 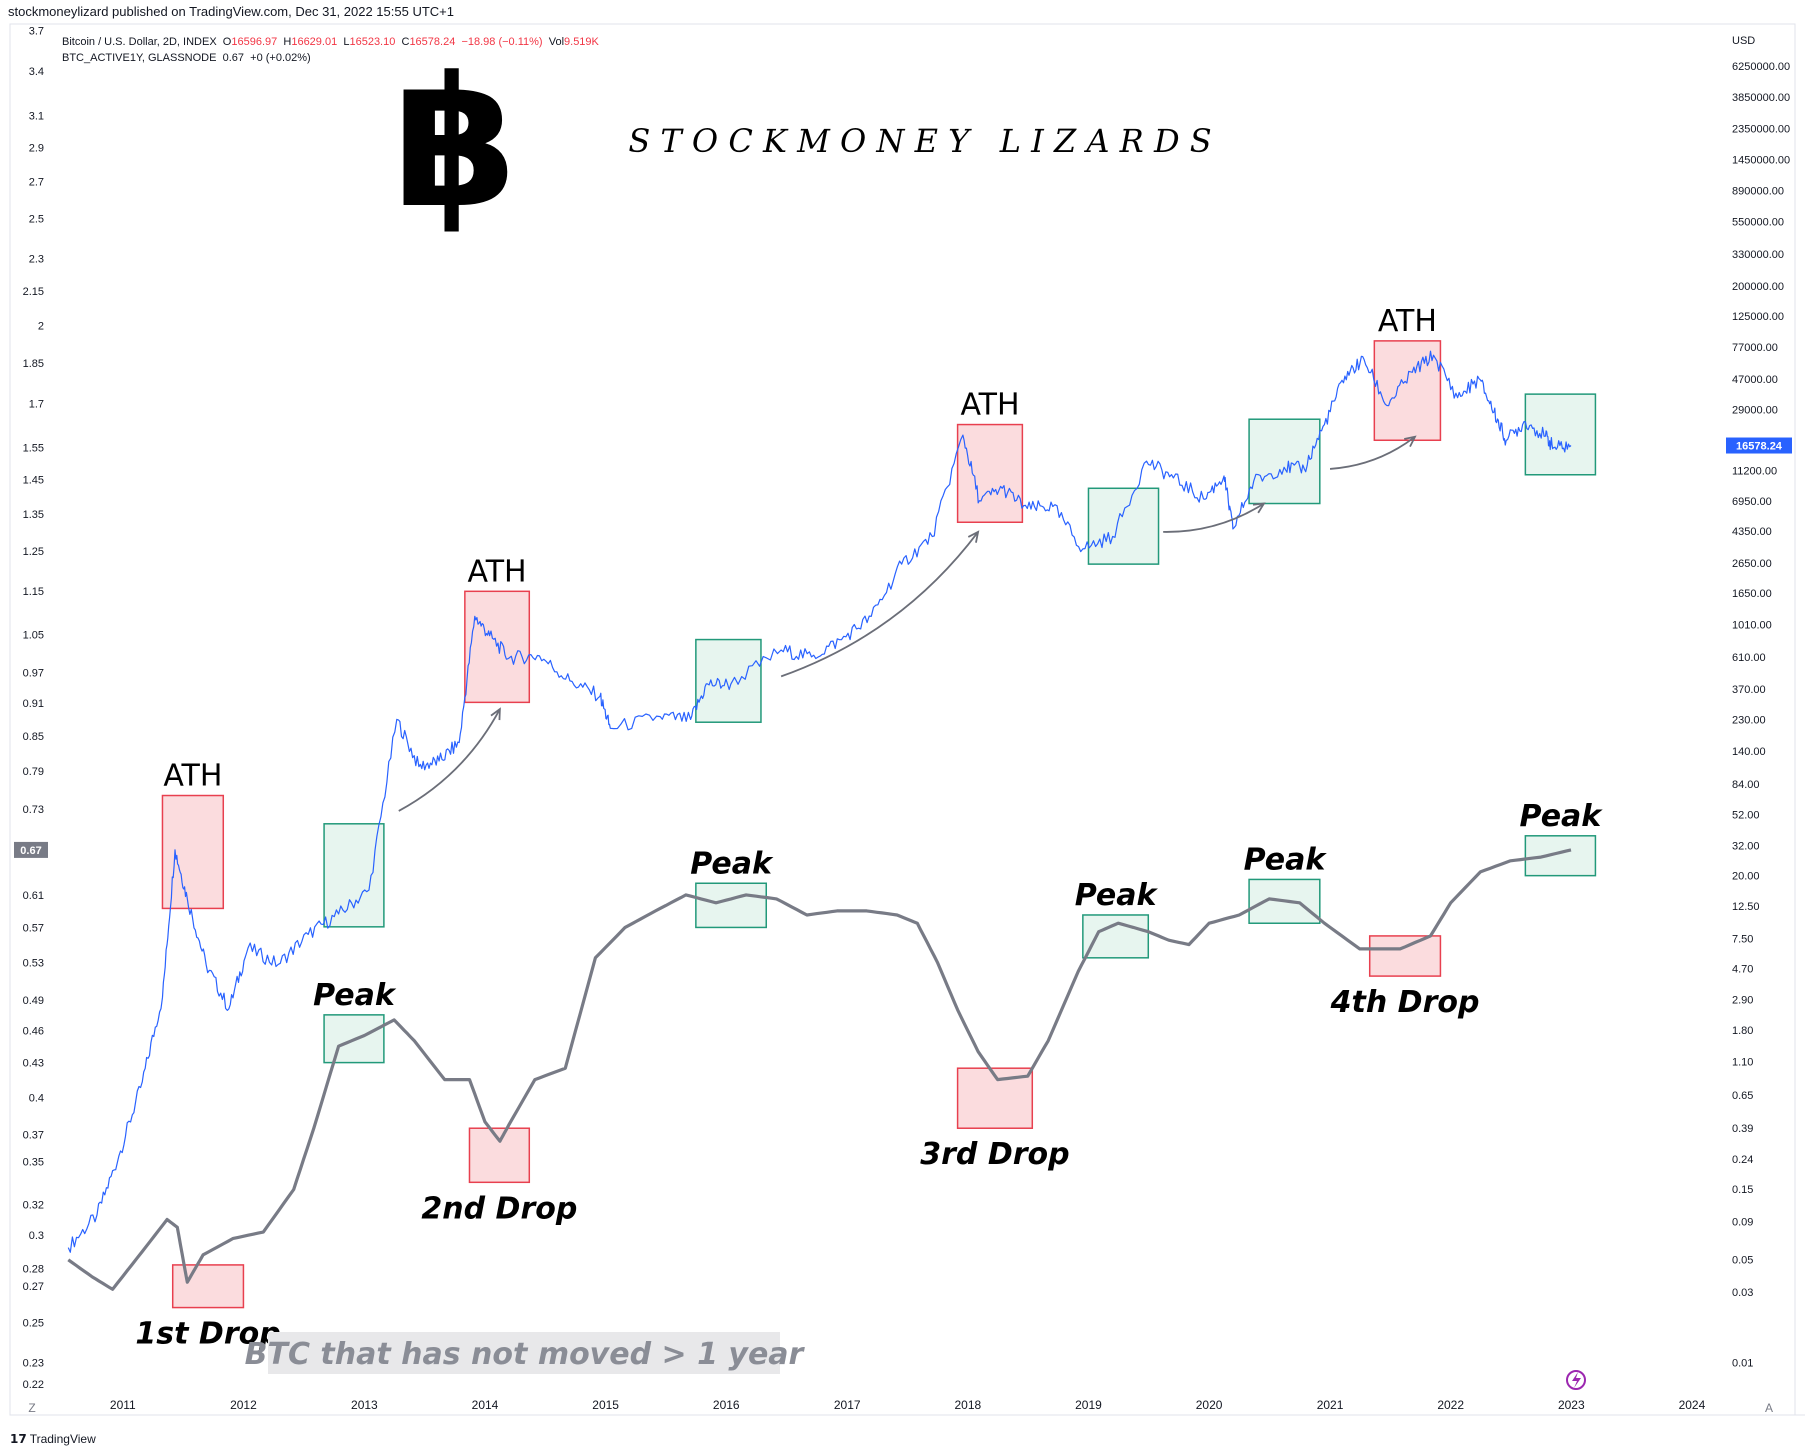 I want to click on right-tick-label: 47000.00, so click(x=1755, y=380).